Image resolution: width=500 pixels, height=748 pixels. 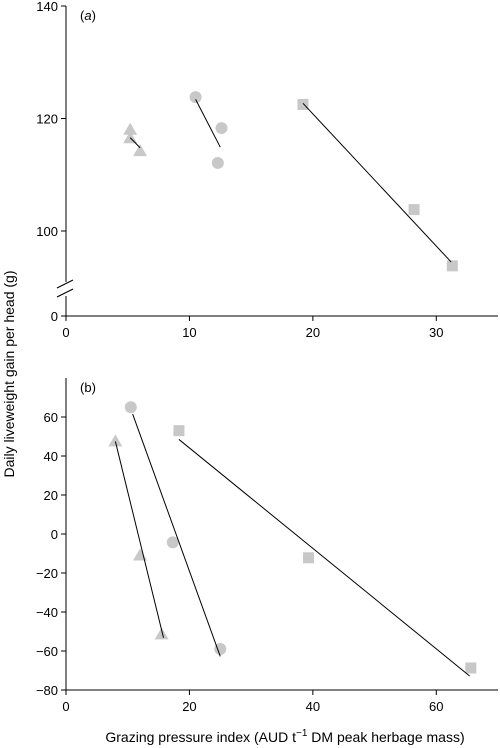 What do you see at coordinates (302, 733) in the screenshot?
I see `x-axis-title-superscript: −1` at bounding box center [302, 733].